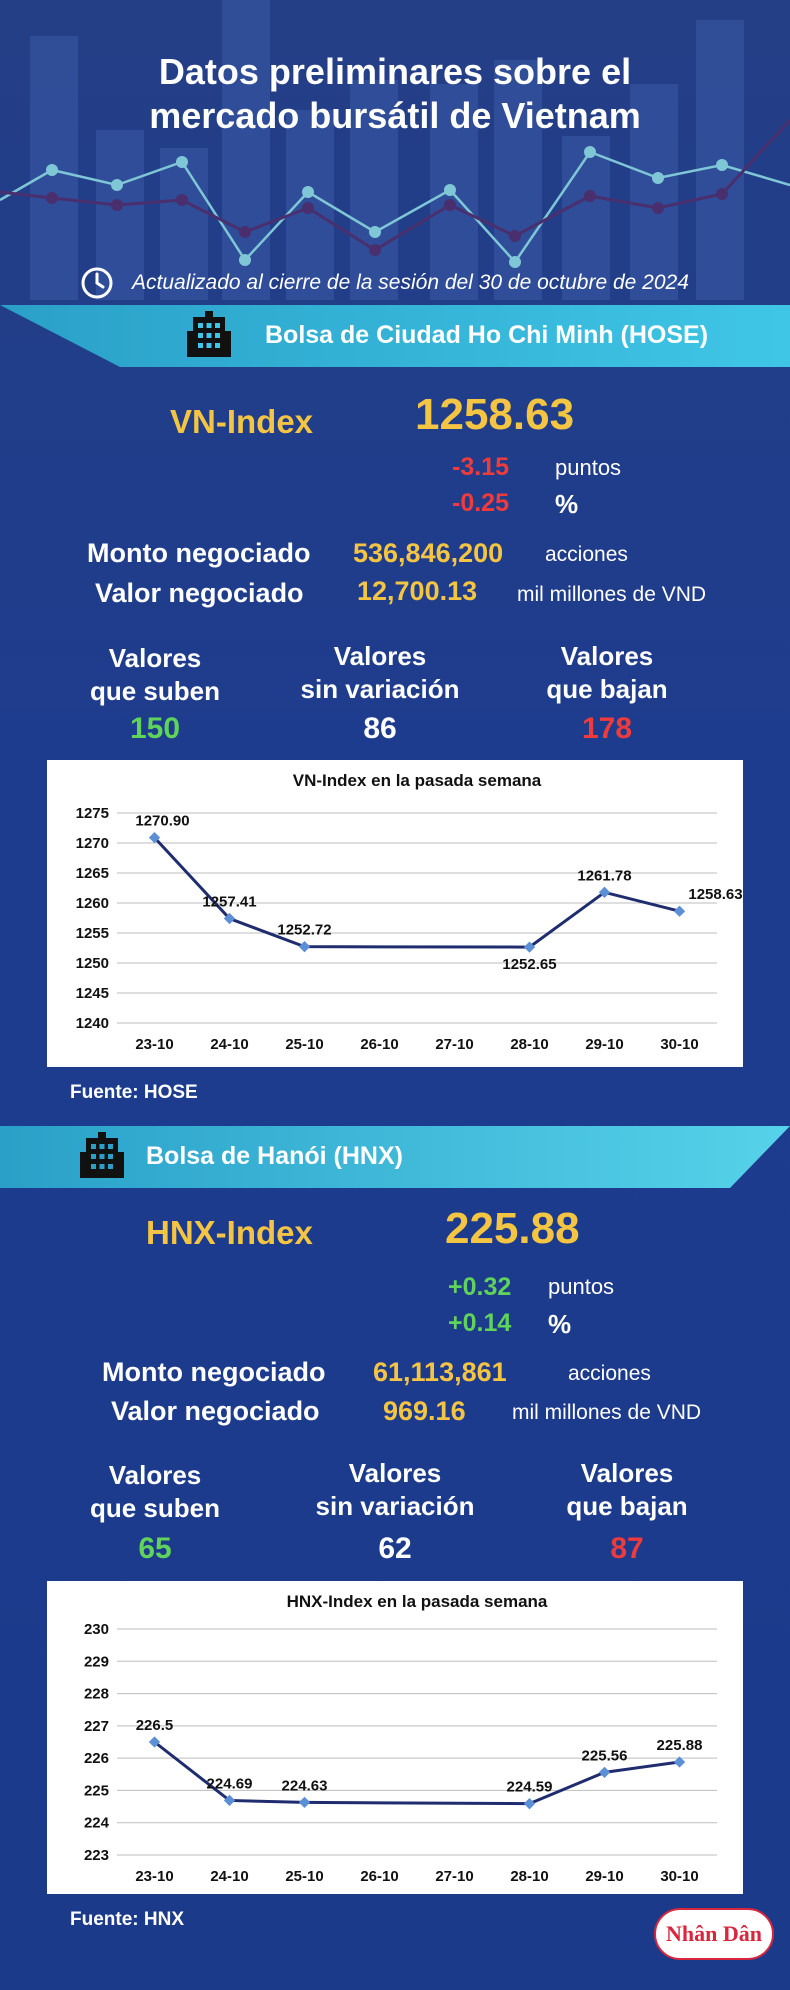 This screenshot has height=1990, width=790. What do you see at coordinates (440, 1372) in the screenshot?
I see `hnx-volume-value: 61,113,861` at bounding box center [440, 1372].